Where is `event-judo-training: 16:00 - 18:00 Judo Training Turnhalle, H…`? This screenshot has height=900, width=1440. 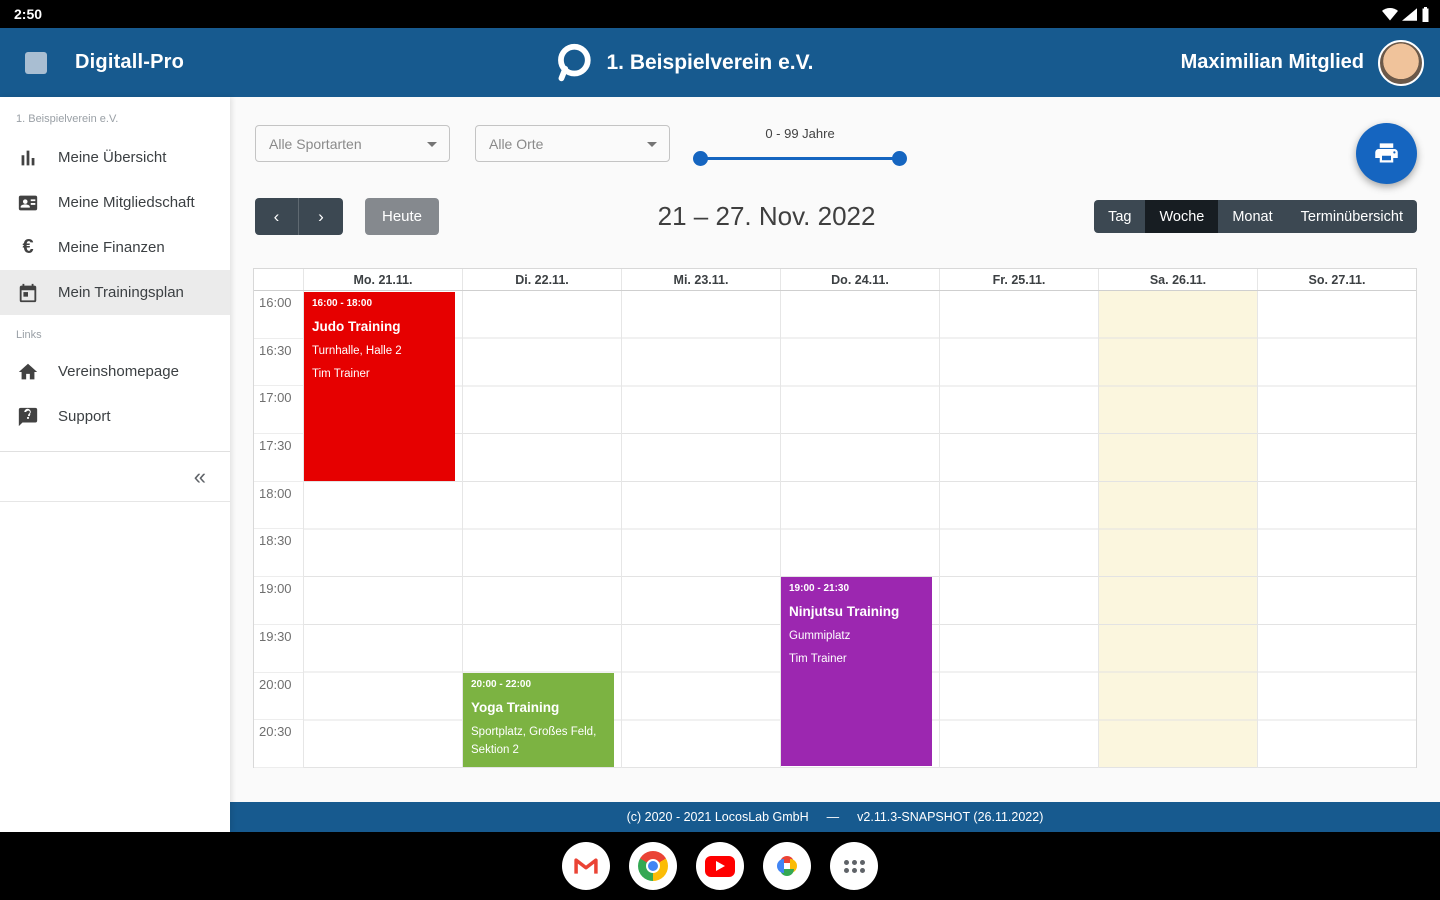
event-judo-training: 16:00 - 18:00 Judo Training Turnhalle, H… is located at coordinates (379, 386).